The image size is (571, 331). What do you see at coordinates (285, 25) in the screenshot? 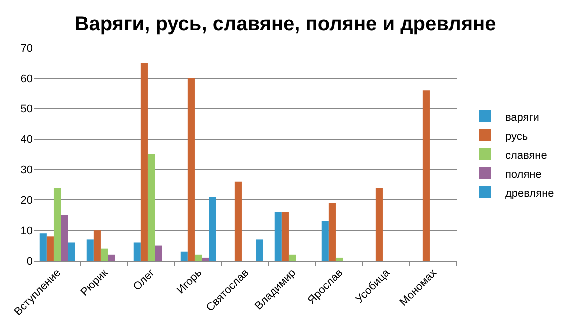
I see `chart-title: Варяги, русь, славяне, поляне и древляне` at bounding box center [285, 25].